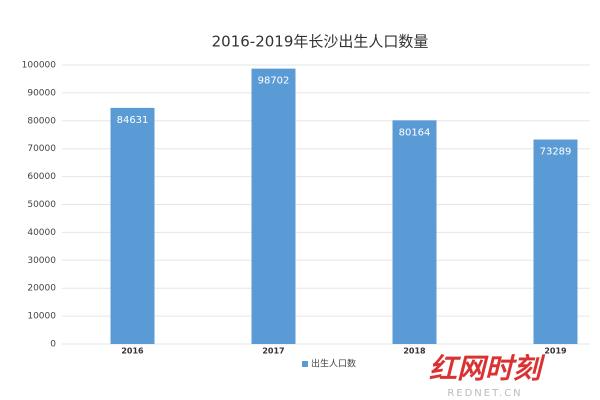  Describe the element at coordinates (556, 152) in the screenshot. I see `value-label: 73289` at that location.